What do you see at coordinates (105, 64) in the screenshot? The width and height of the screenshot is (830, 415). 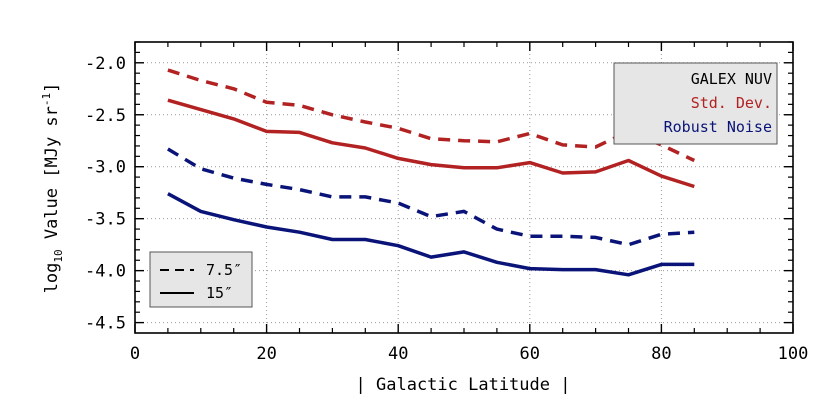 I see `y-tick-label: -2.0` at bounding box center [105, 64].